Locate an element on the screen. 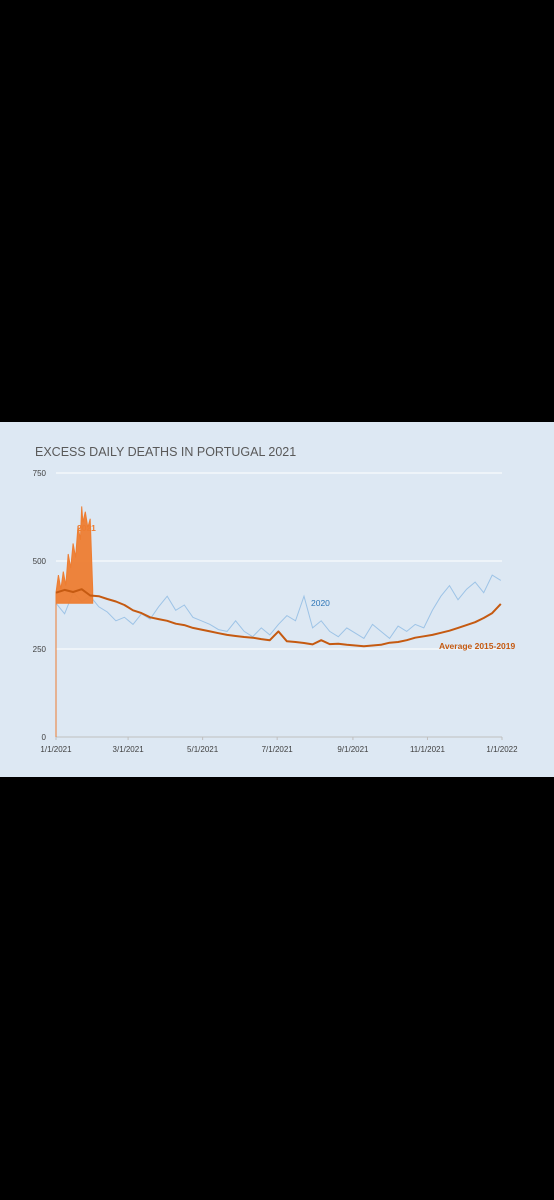  series-2021-area is located at coordinates (74, 621).